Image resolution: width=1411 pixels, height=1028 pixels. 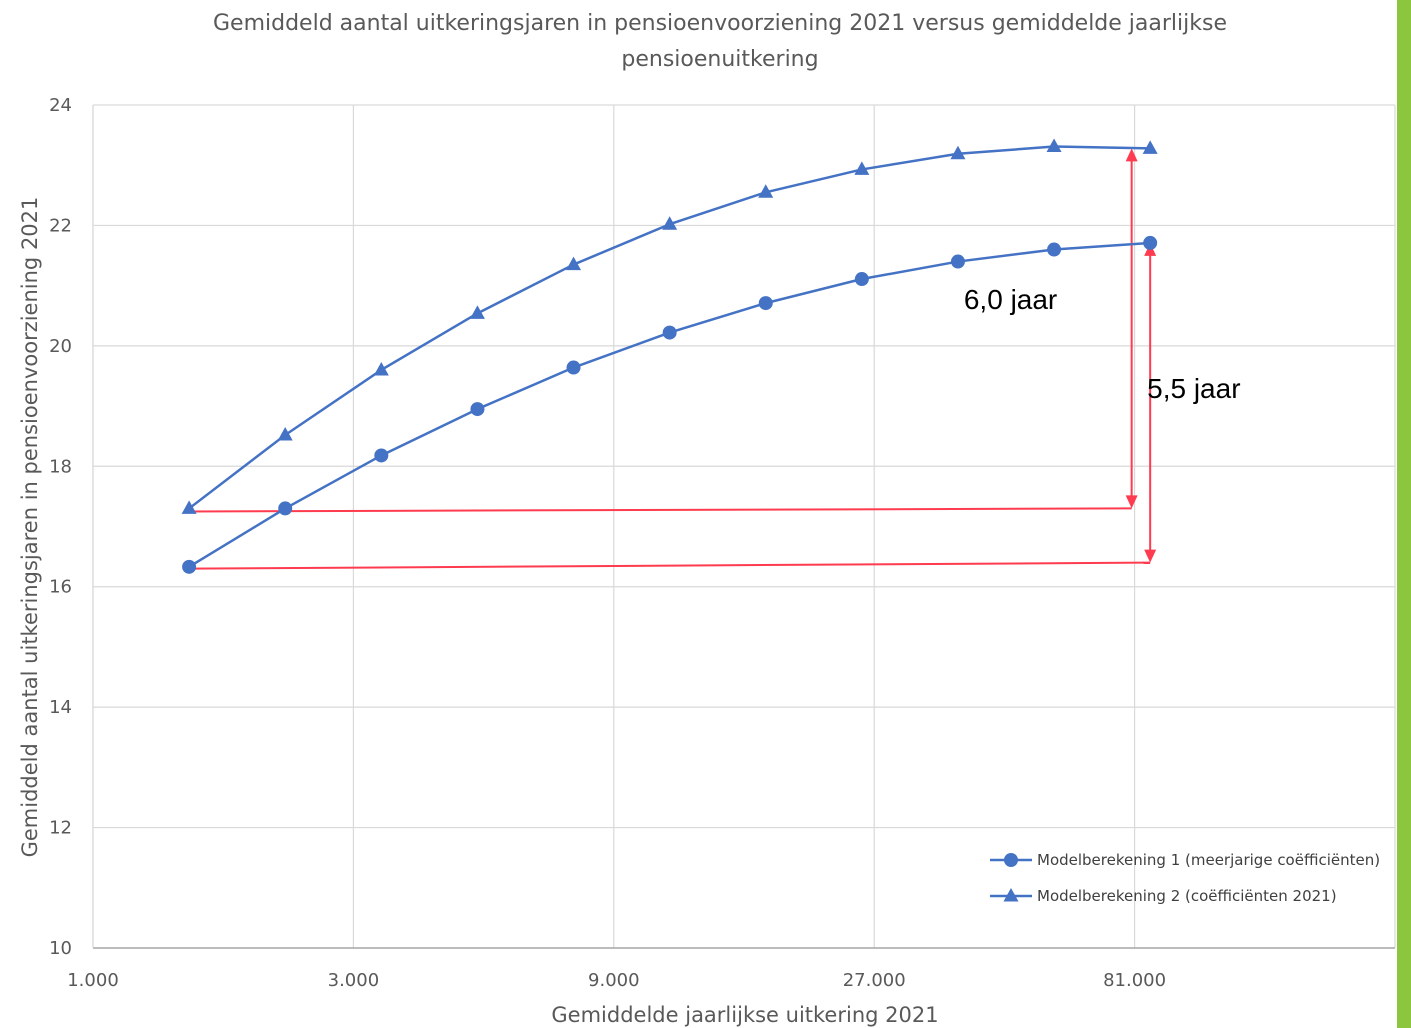 What do you see at coordinates (1187, 896) in the screenshot?
I see `legend-label: Modelberekening 2 (coëfficiënten 2021)` at bounding box center [1187, 896].